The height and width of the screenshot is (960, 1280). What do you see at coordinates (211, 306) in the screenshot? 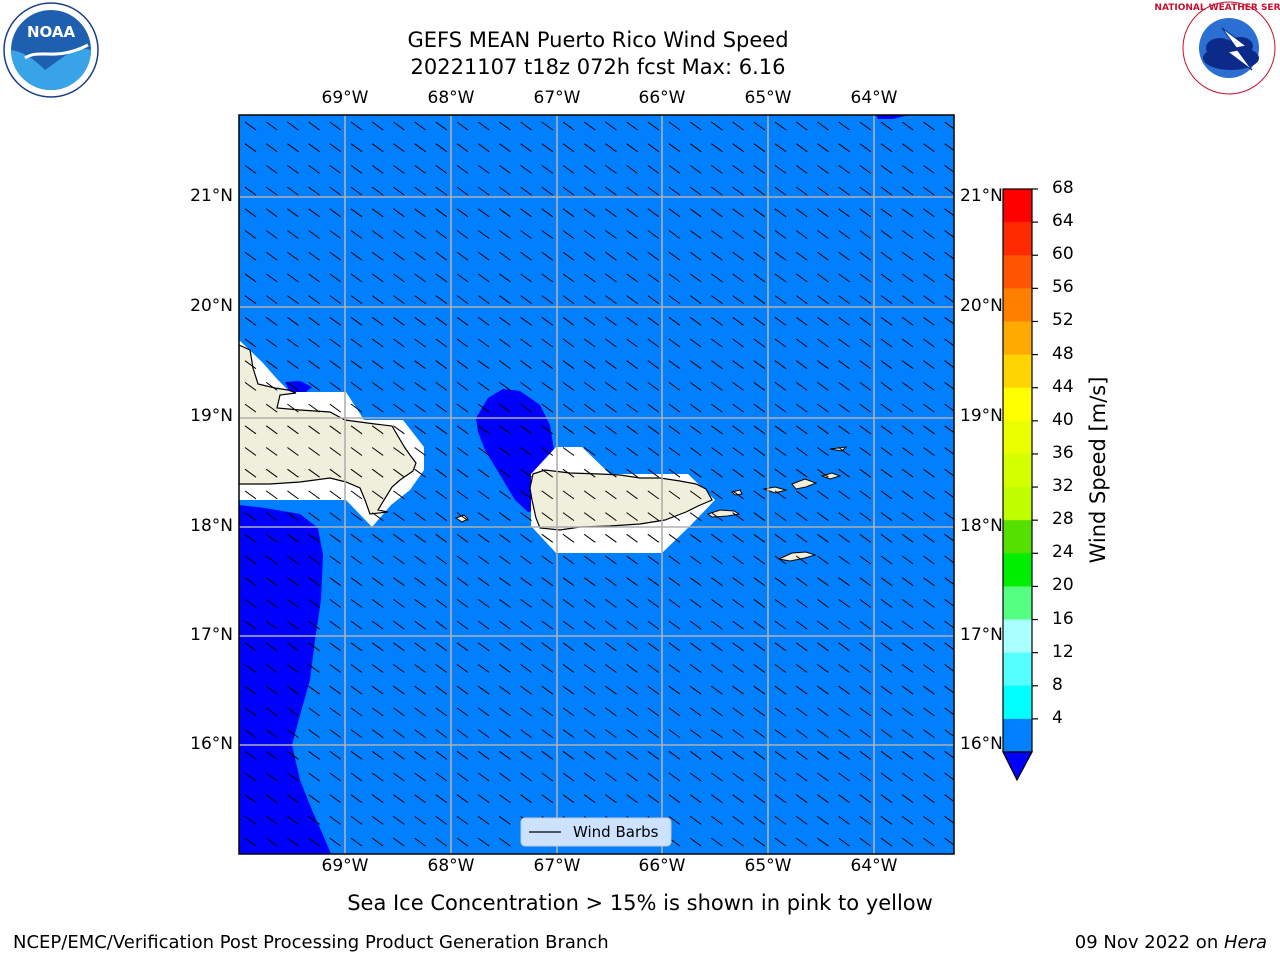
I see `lat-left-tick-2: 20°N` at bounding box center [211, 306].